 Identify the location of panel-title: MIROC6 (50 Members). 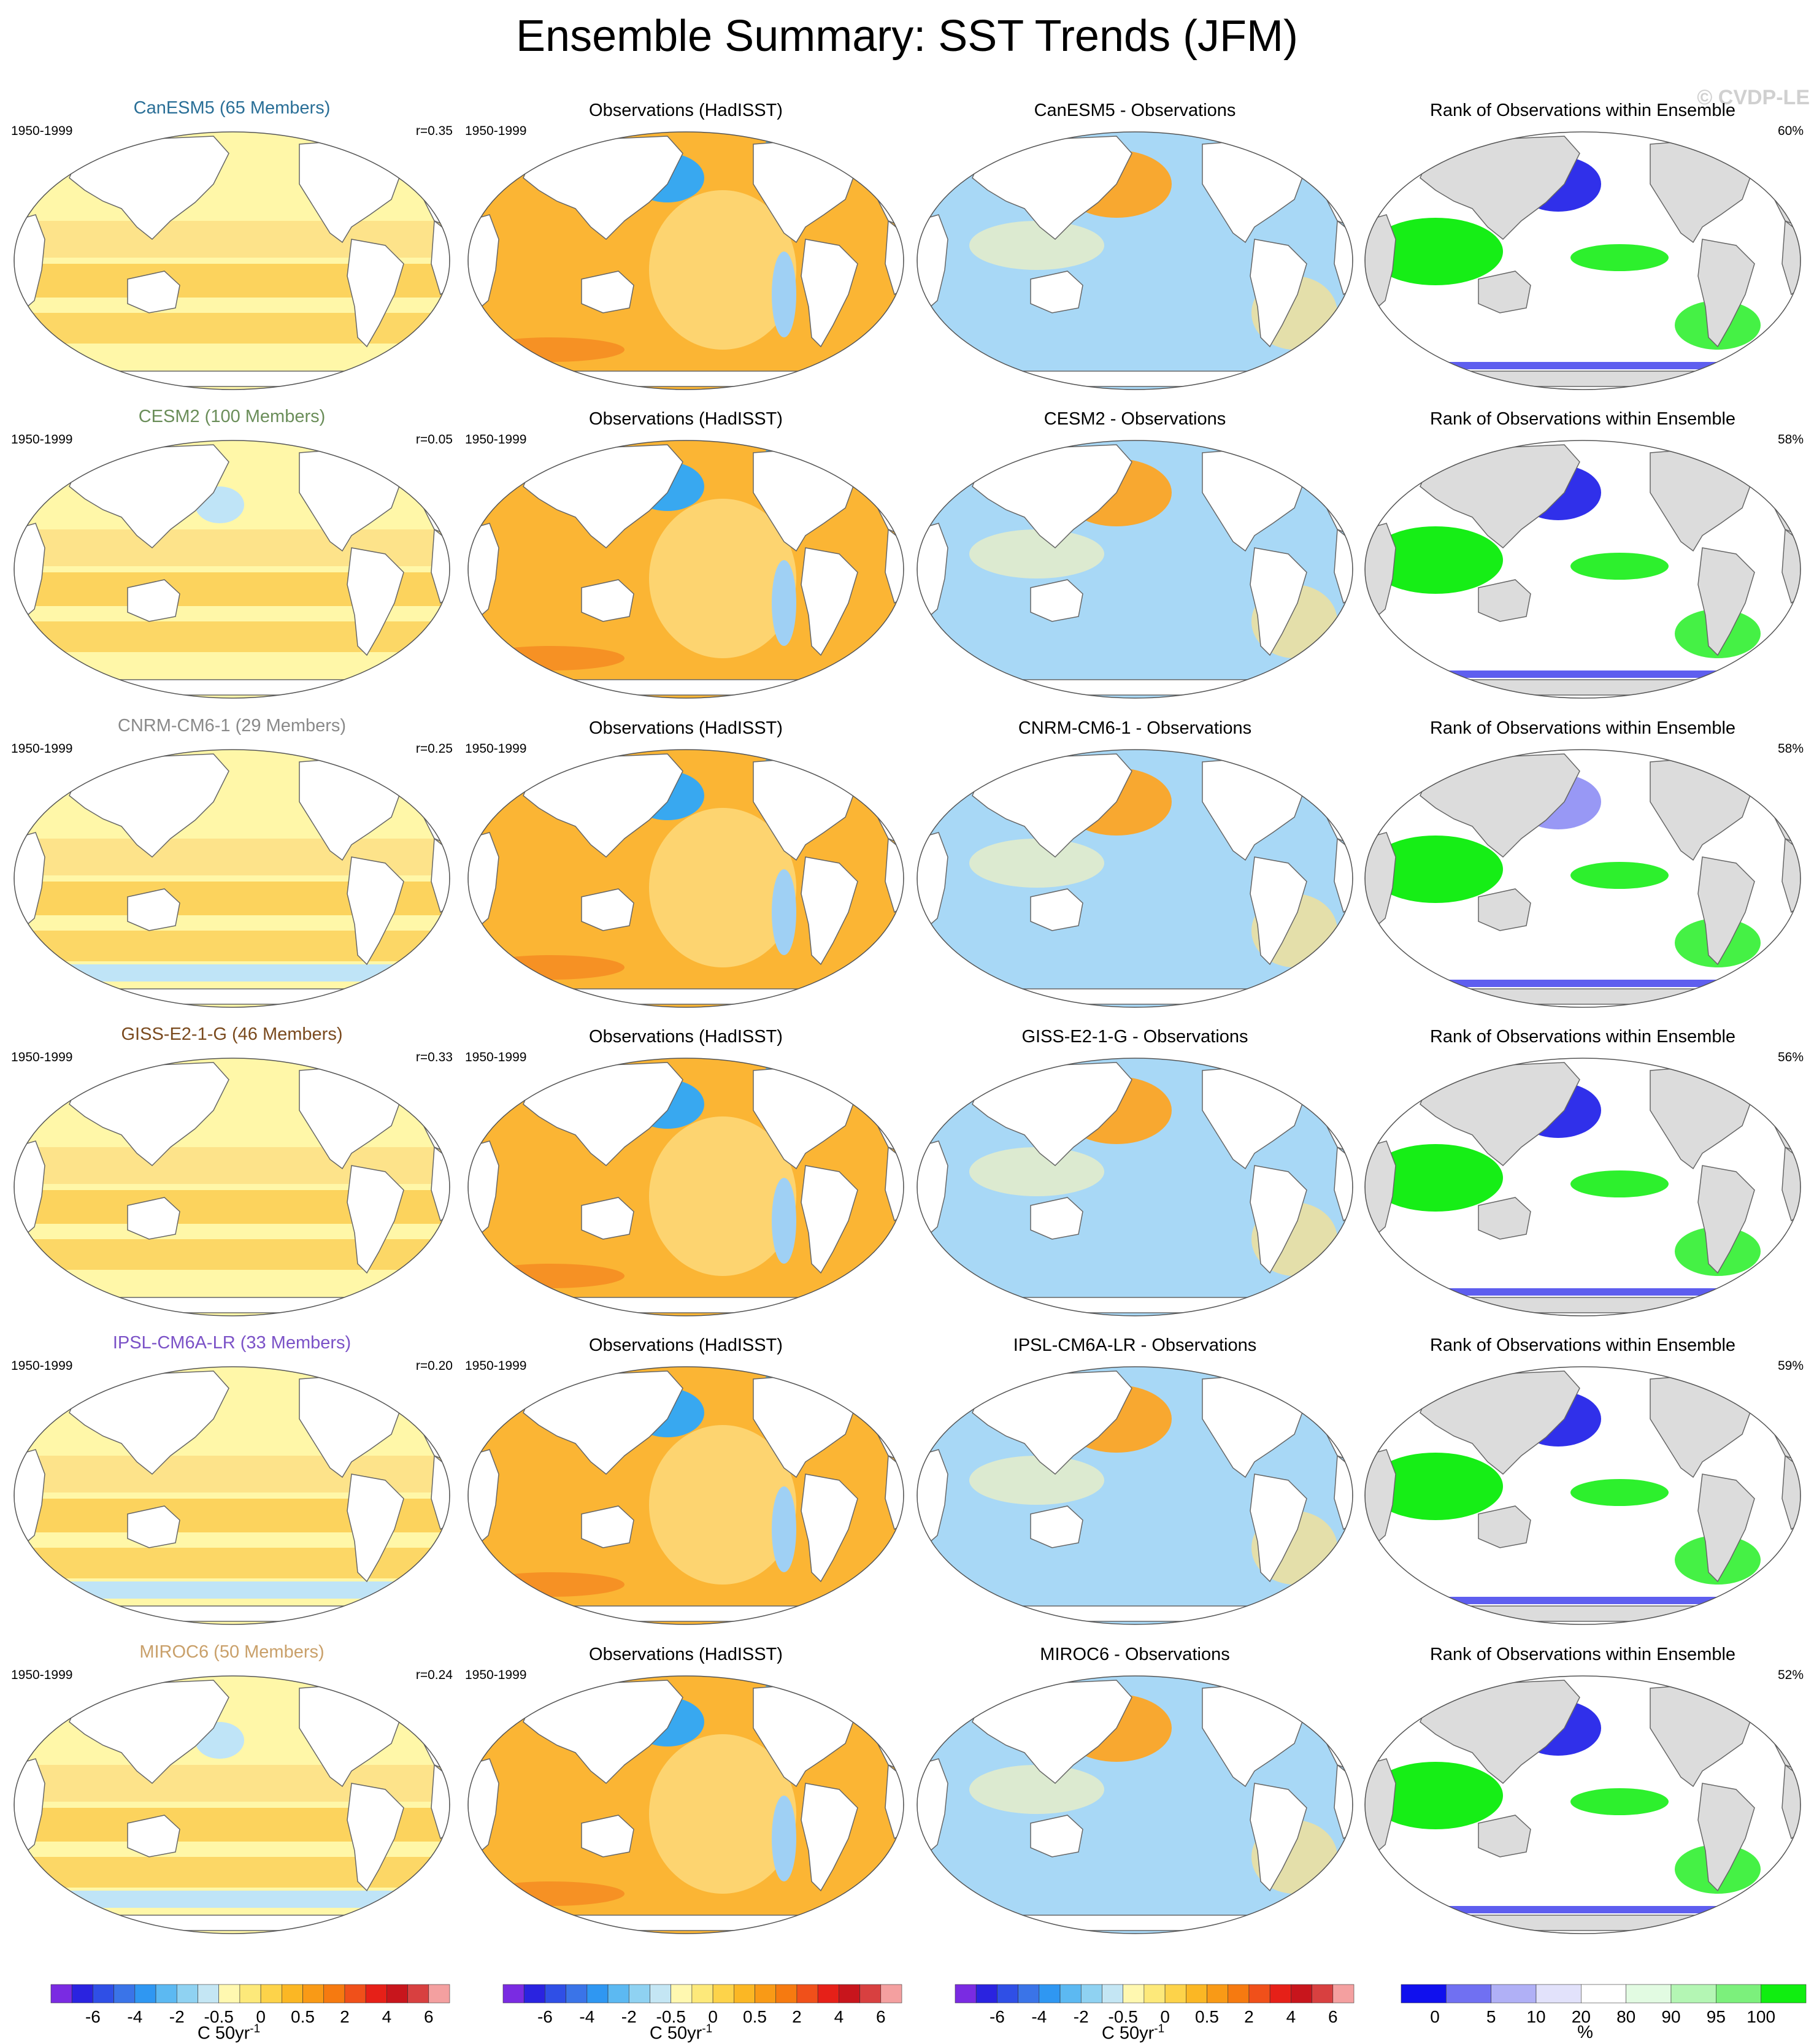
(232, 1652).